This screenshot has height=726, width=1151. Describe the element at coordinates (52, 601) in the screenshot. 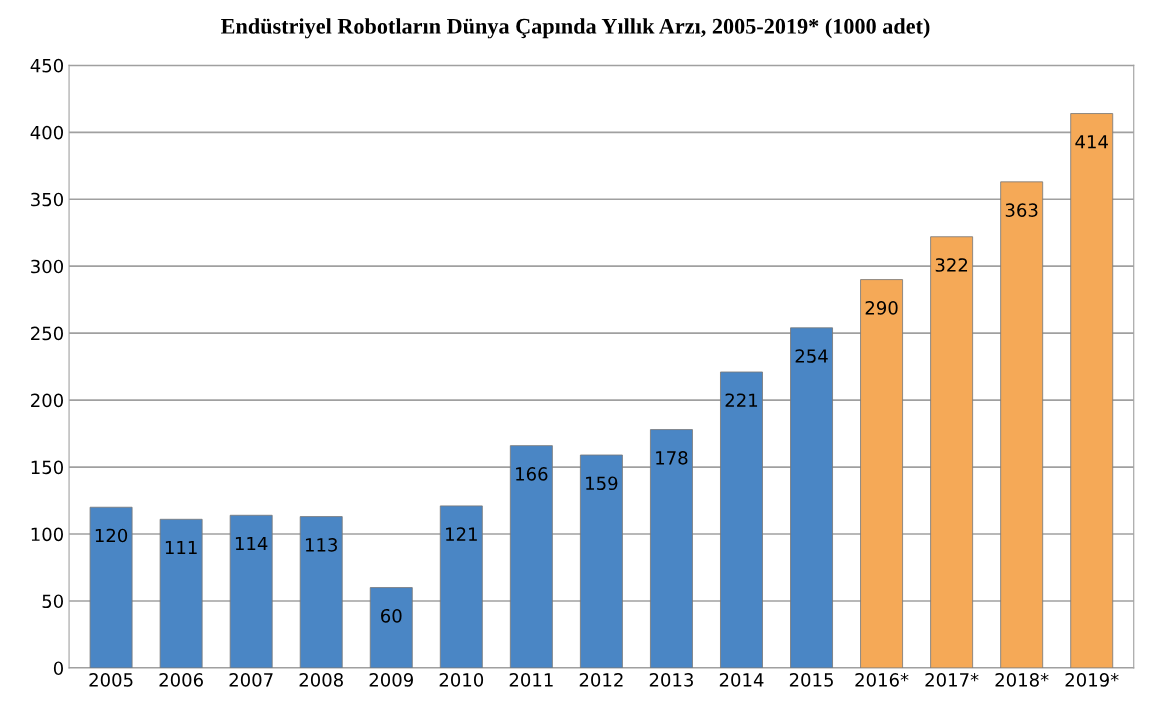

I see `y-tick-label: 50` at that location.